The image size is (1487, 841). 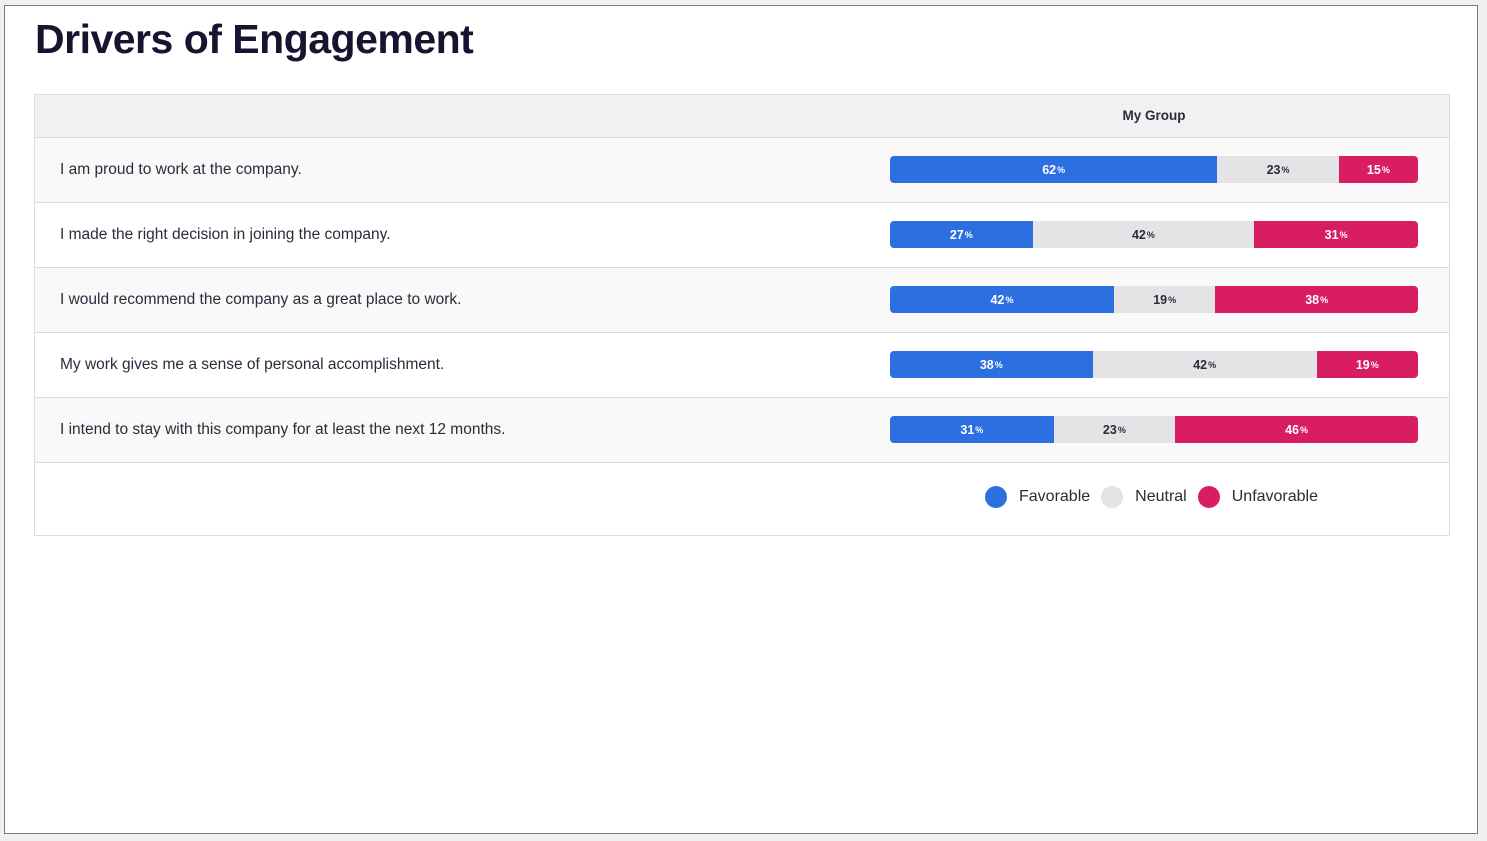 What do you see at coordinates (1373, 169) in the screenshot?
I see `data-label-value: 15` at bounding box center [1373, 169].